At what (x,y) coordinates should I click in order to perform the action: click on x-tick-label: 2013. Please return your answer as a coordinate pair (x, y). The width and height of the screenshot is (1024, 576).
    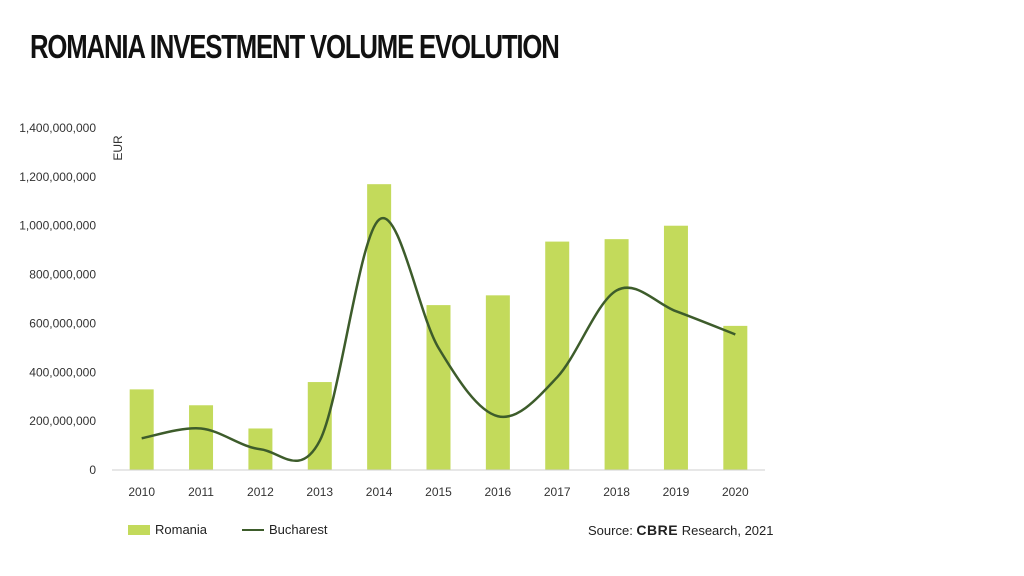
    Looking at the image, I should click on (319, 492).